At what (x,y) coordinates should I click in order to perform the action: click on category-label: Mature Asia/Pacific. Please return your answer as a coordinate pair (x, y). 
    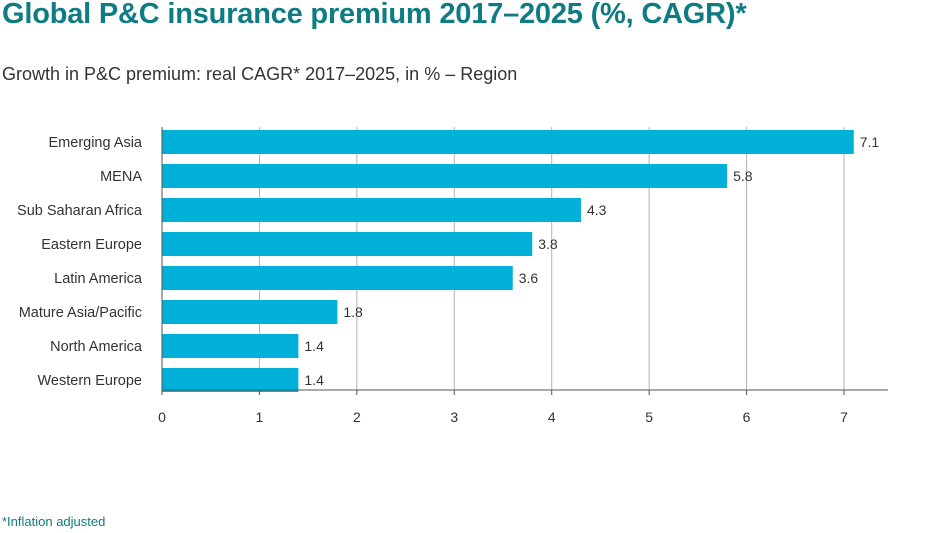
    Looking at the image, I should click on (80, 313).